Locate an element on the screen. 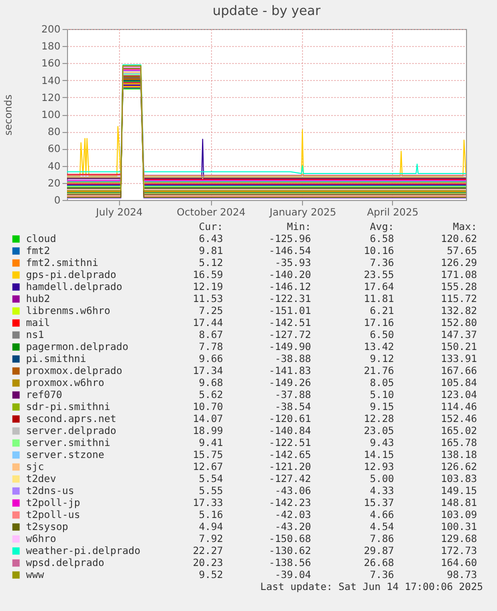  legend-label: server.delprado is located at coordinates (71, 431).